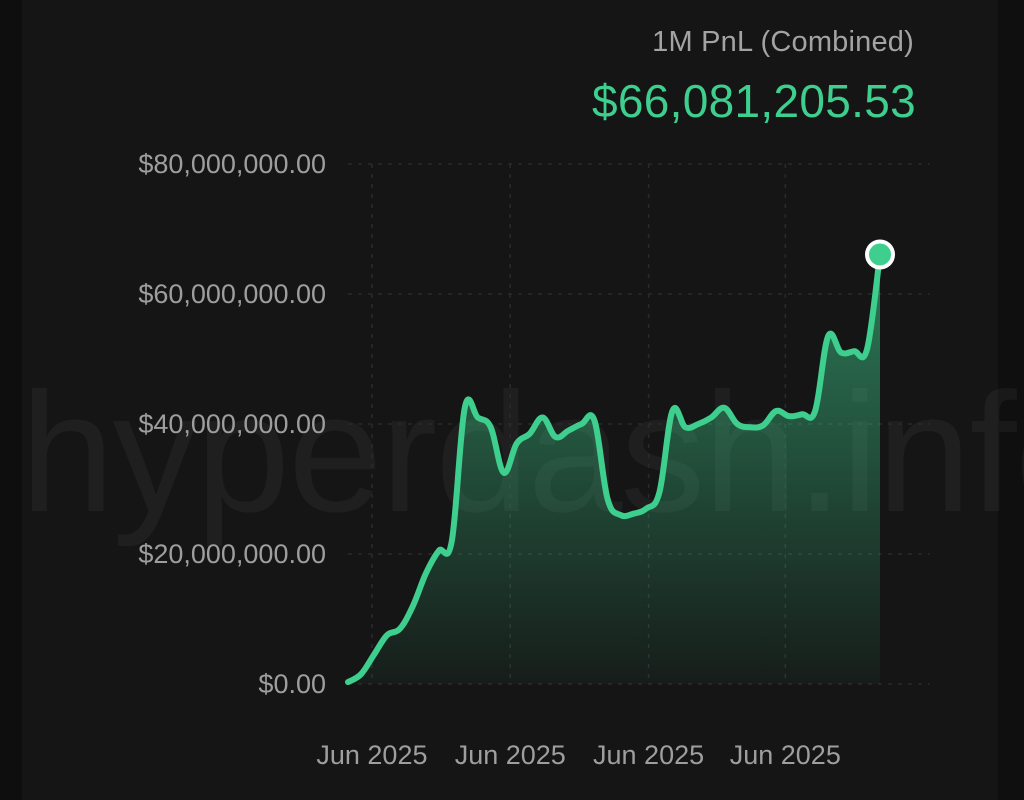  What do you see at coordinates (880, 254) in the screenshot?
I see `latest-point-marker` at bounding box center [880, 254].